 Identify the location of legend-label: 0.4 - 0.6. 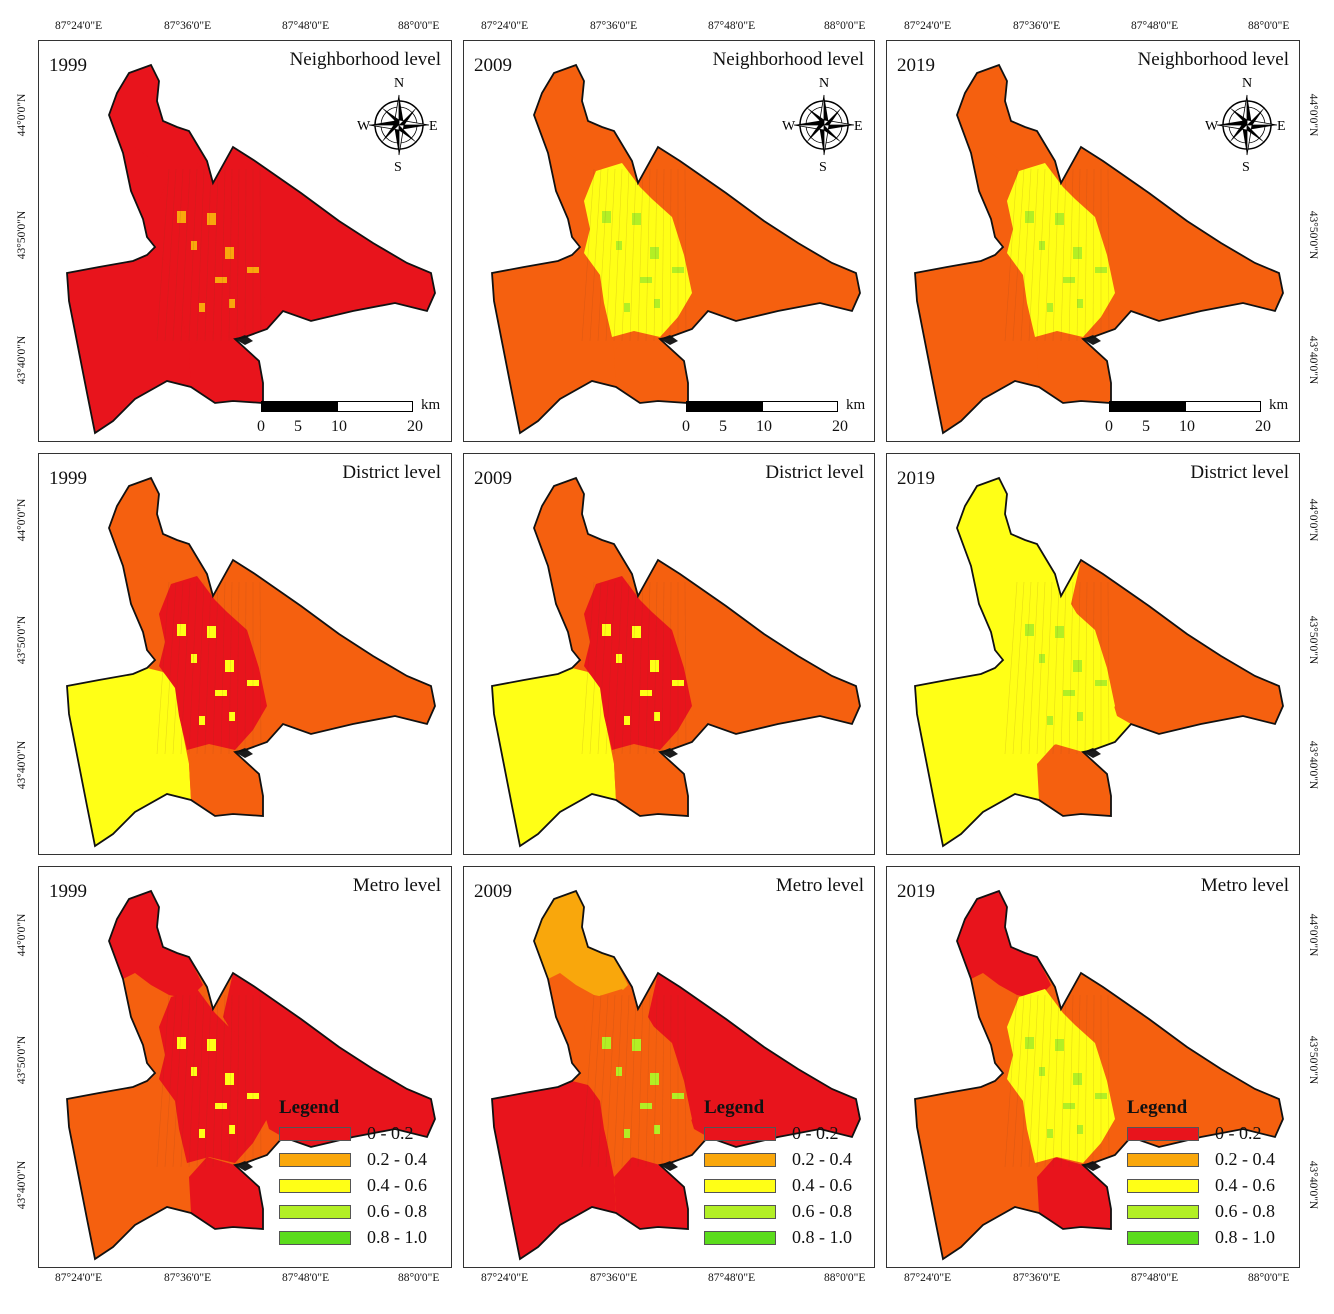
(822, 1185).